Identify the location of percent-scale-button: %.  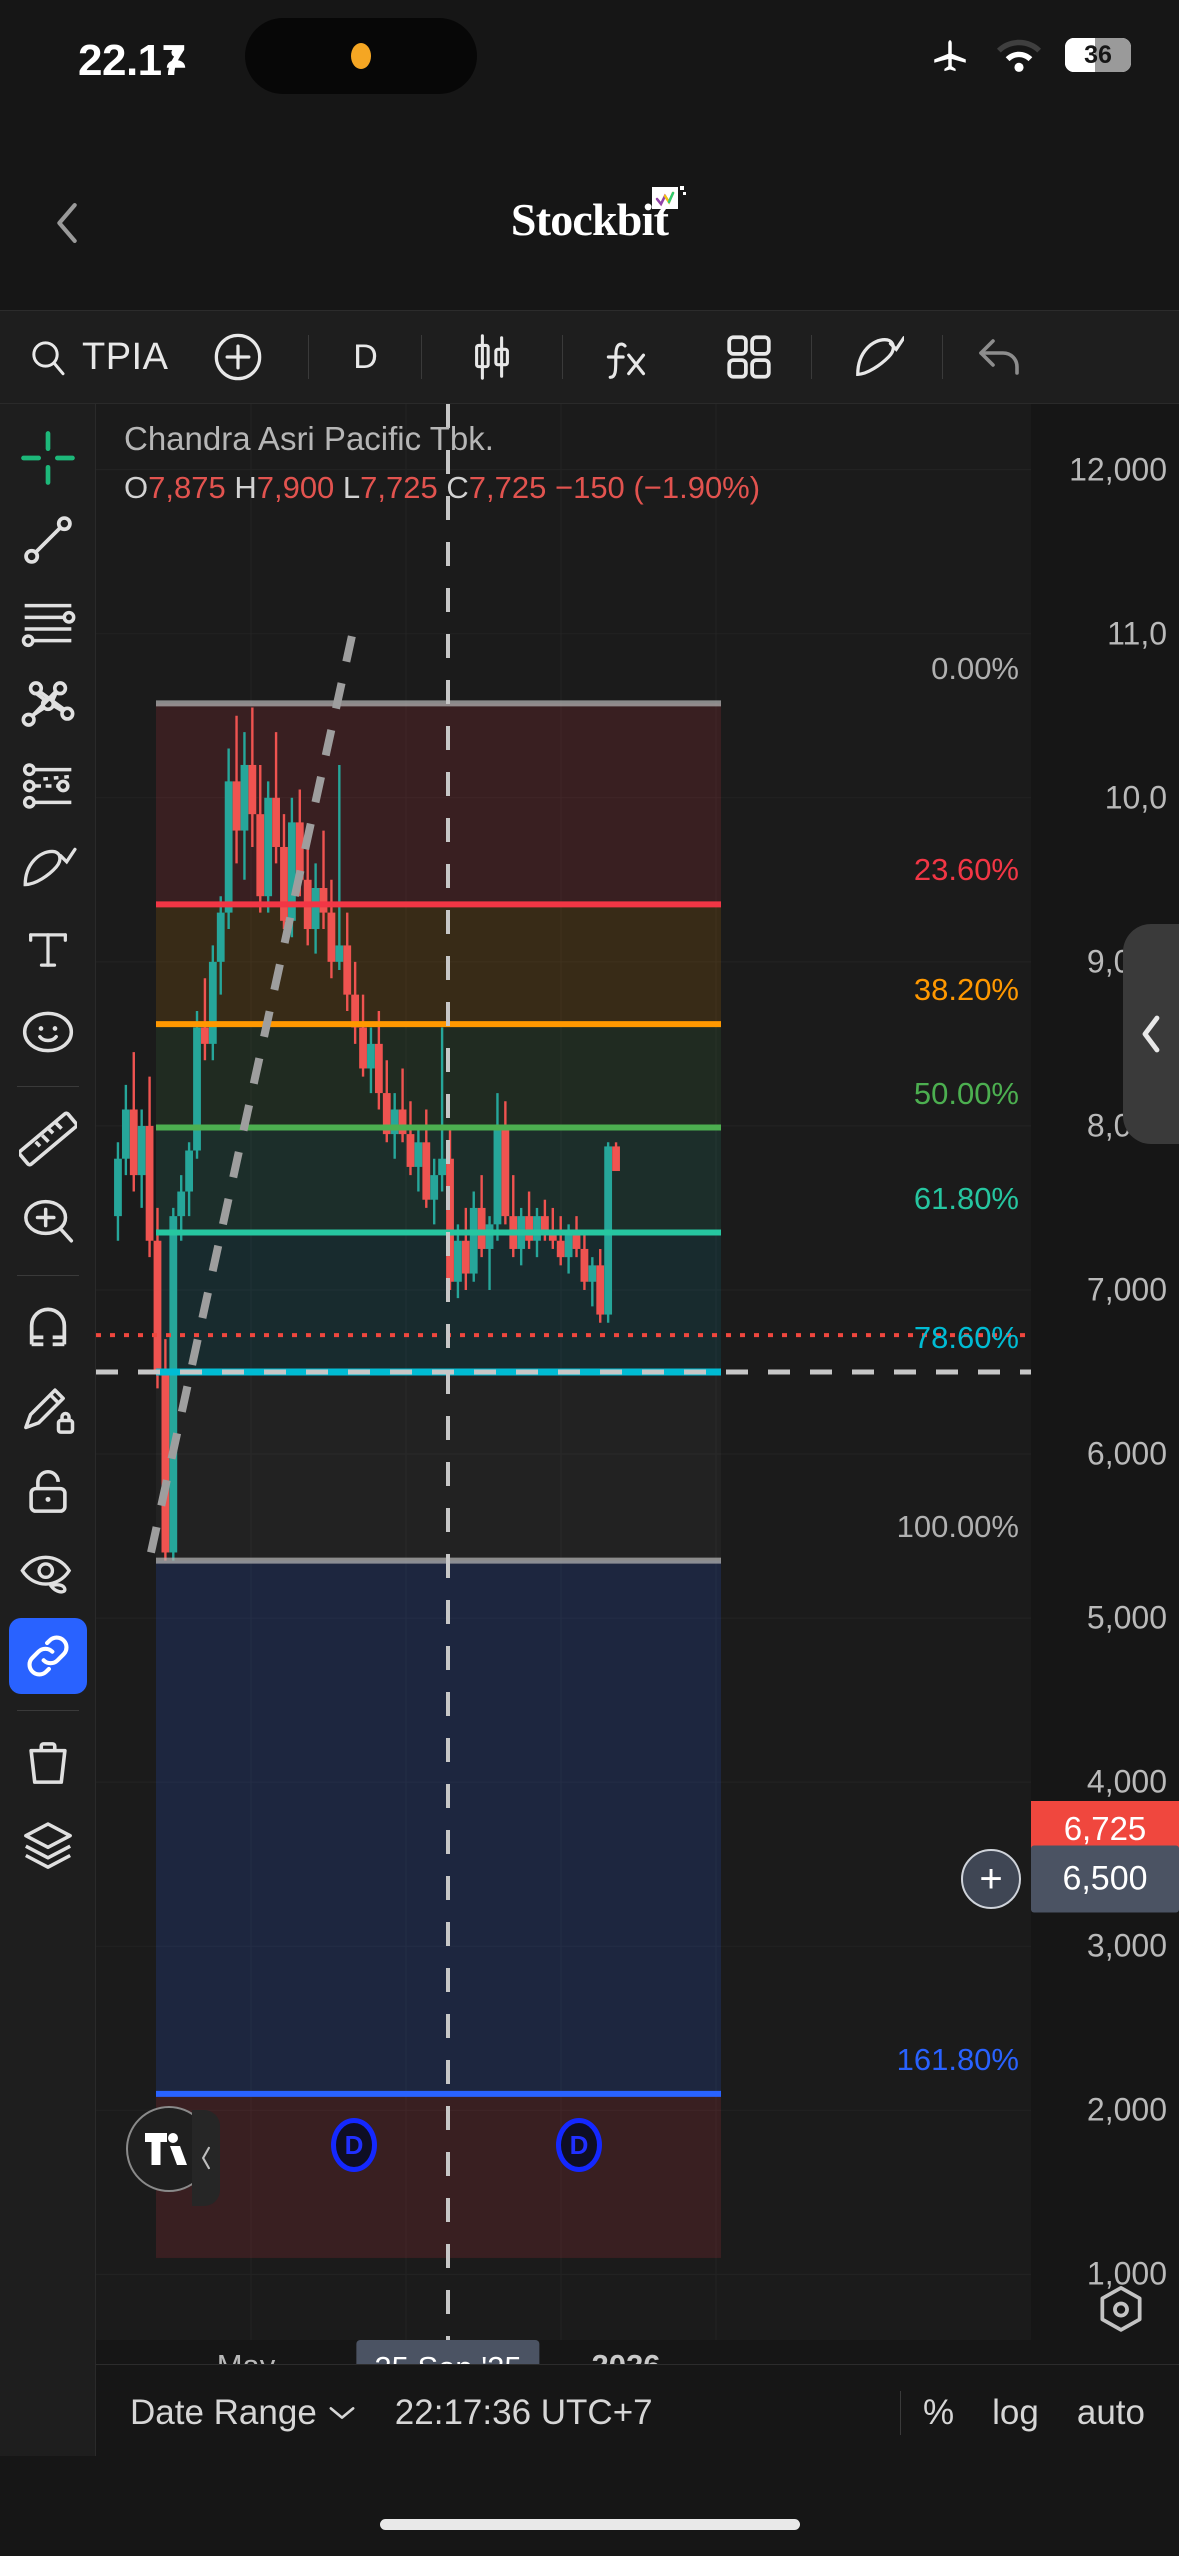
(939, 2412).